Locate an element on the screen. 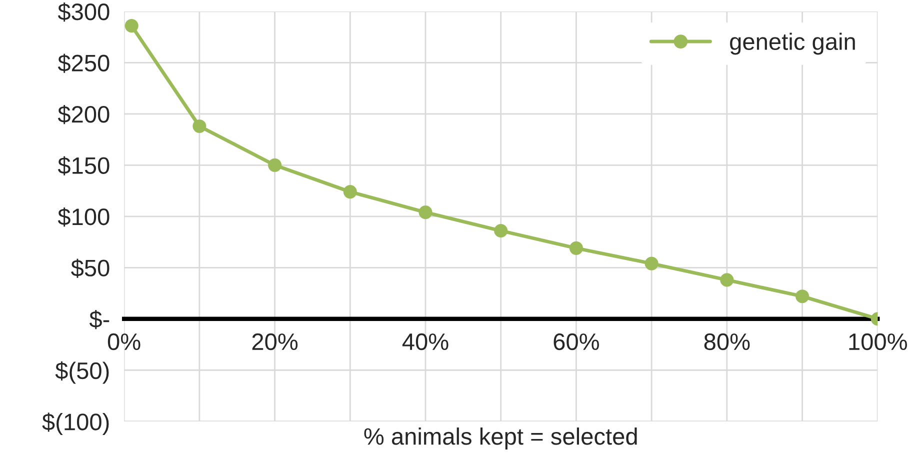  y-tick-label: $300 is located at coordinates (84, 12).